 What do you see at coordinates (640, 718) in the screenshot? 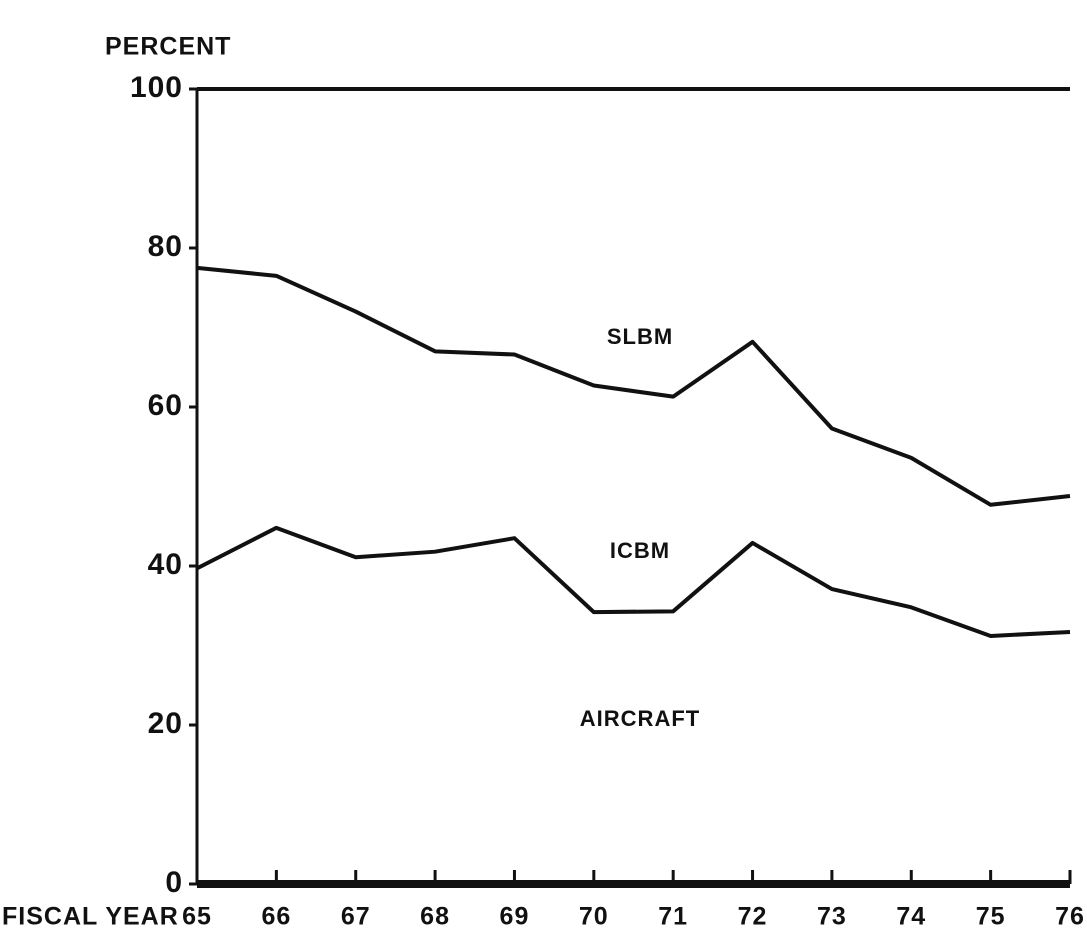
I see `series-label: AIRCRAFT` at bounding box center [640, 718].